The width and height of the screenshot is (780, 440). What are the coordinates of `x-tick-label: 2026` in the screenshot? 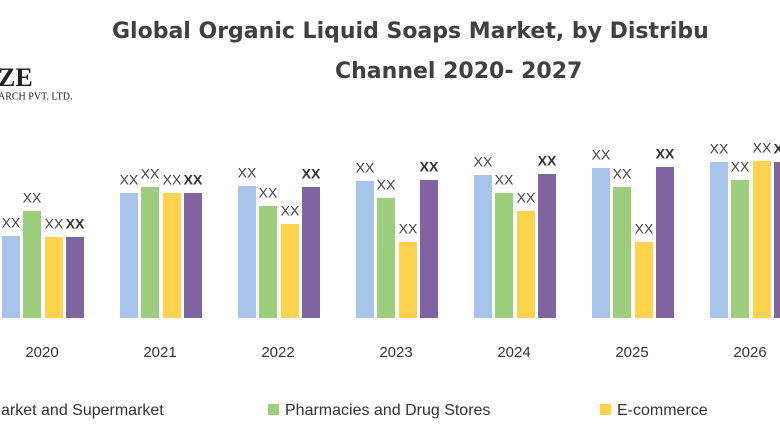 It's located at (749, 352).